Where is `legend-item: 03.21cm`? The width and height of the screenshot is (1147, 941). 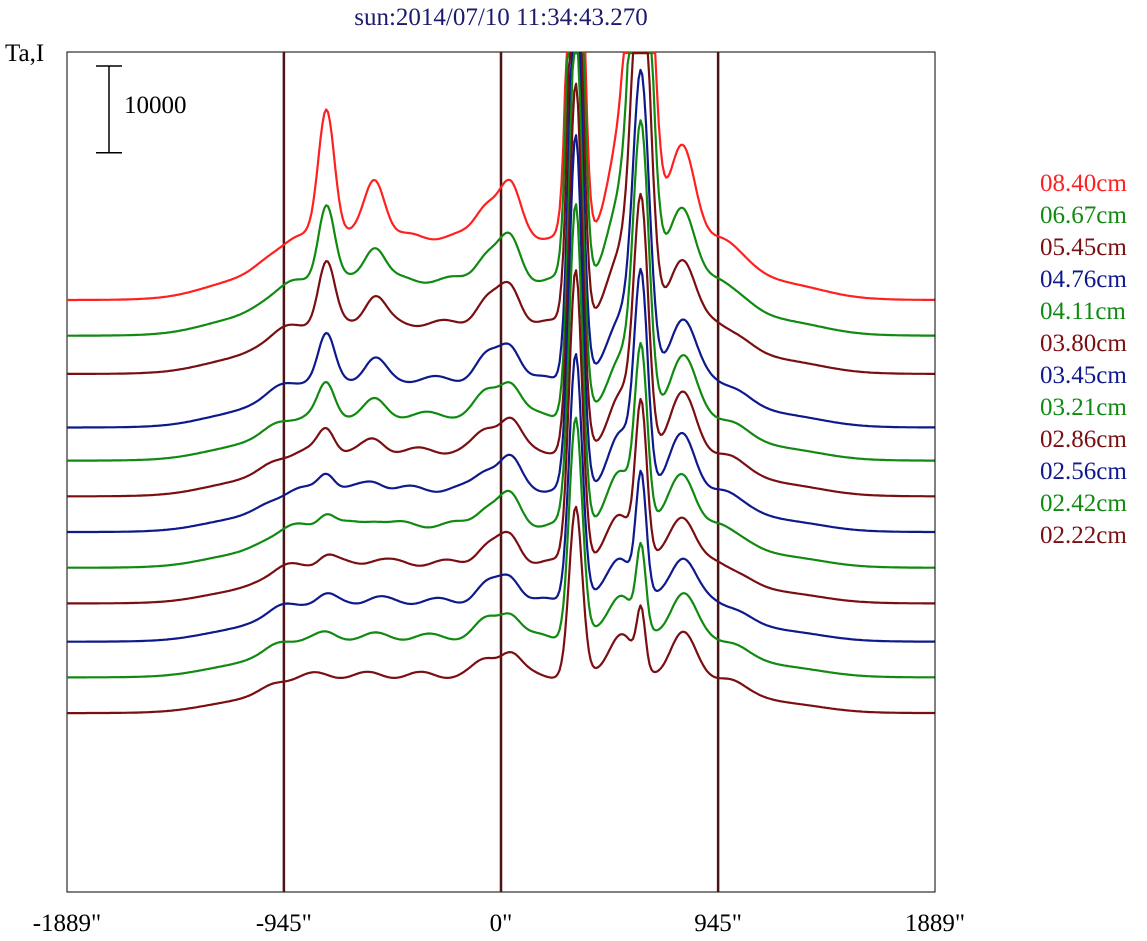
legend-item: 03.21cm is located at coordinates (1083, 407).